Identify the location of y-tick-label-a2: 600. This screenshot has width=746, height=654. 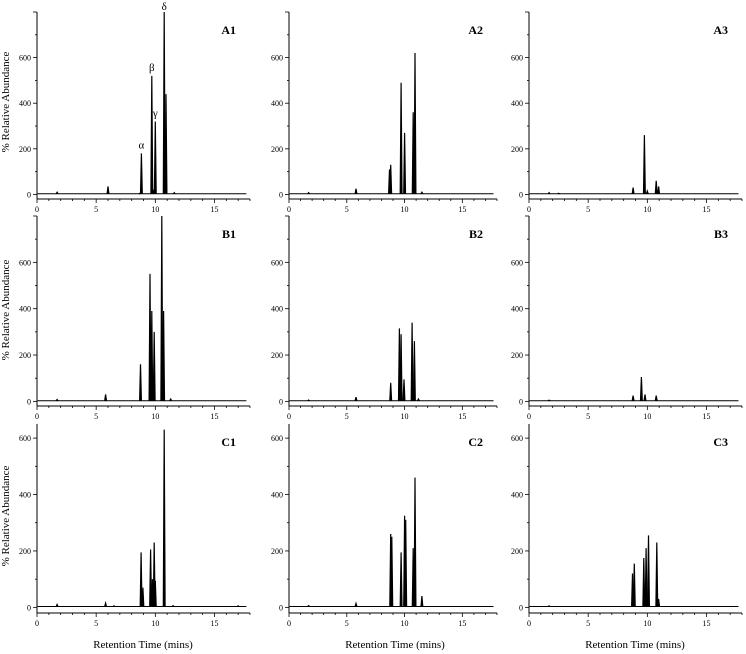
(277, 58).